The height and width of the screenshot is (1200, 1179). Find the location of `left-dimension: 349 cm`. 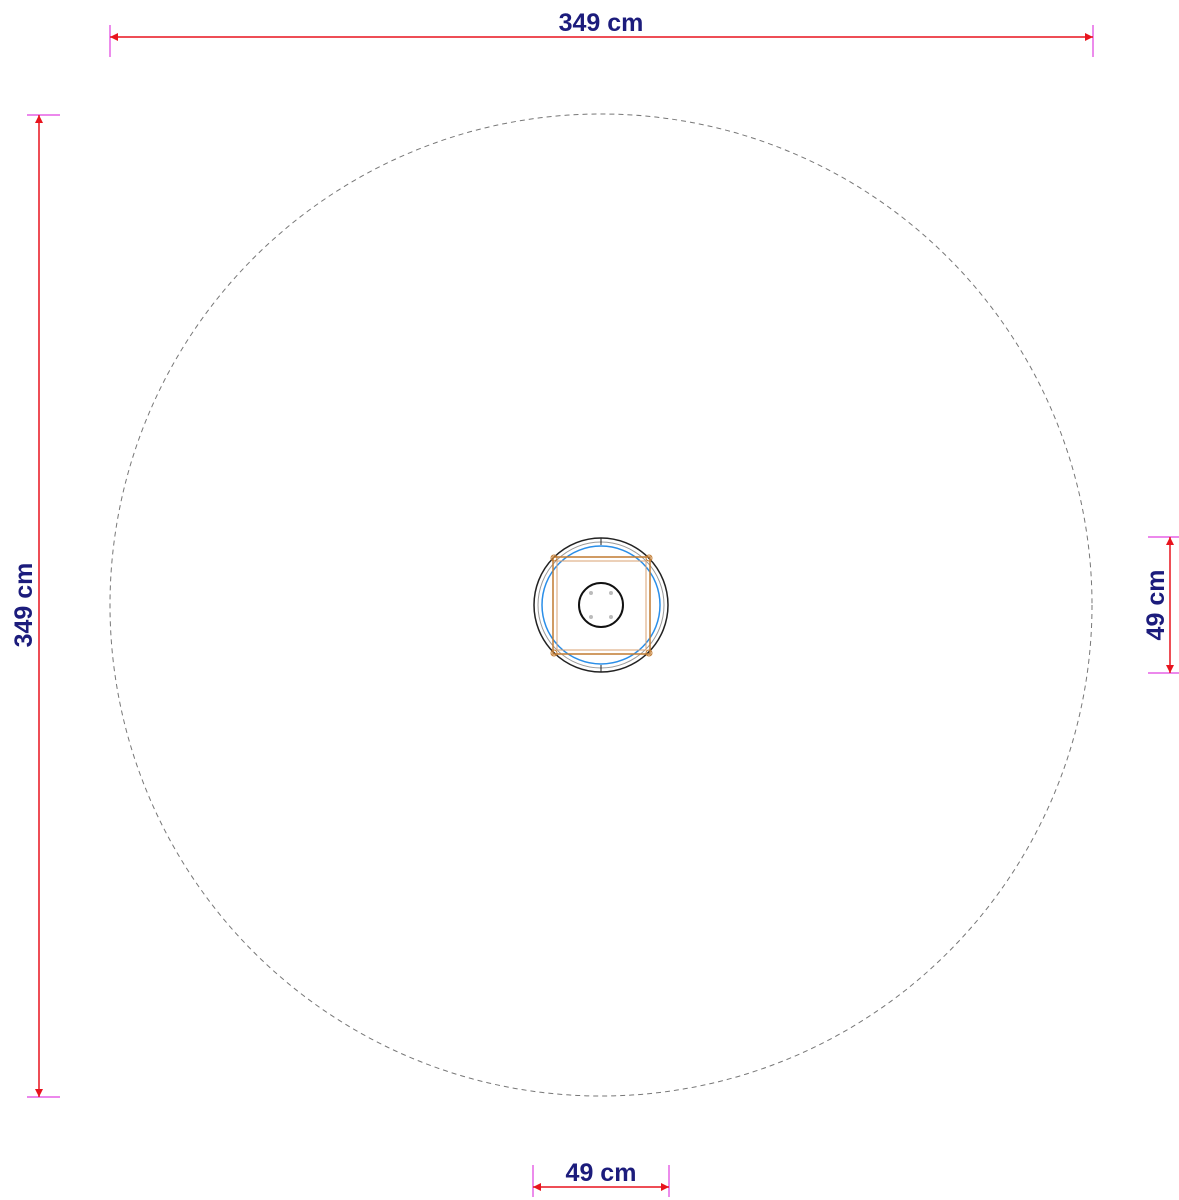

left-dimension: 349 cm is located at coordinates (35, 606).